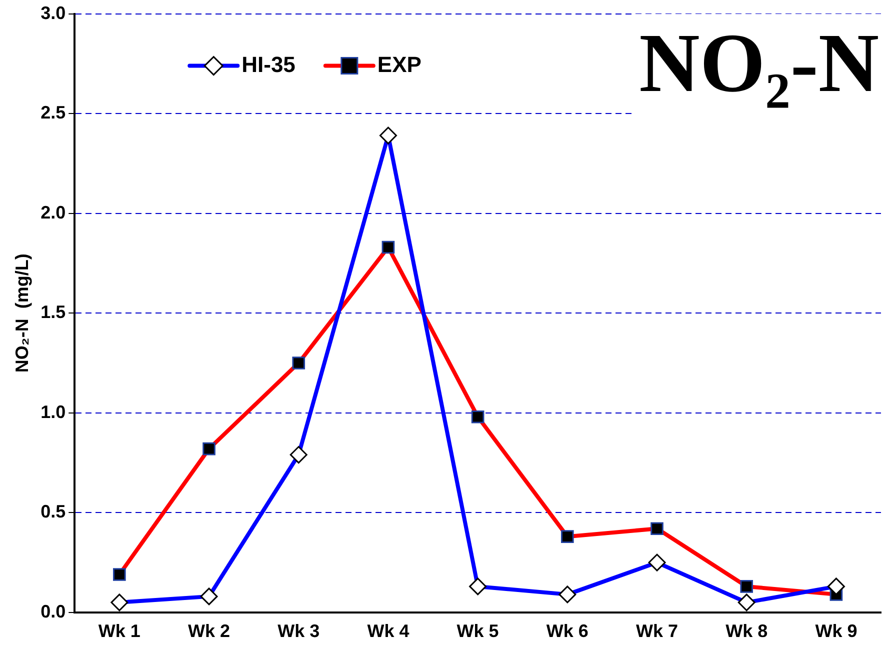 The width and height of the screenshot is (893, 650). What do you see at coordinates (477, 631) in the screenshot?
I see `x-tick-label: Wk 5` at bounding box center [477, 631].